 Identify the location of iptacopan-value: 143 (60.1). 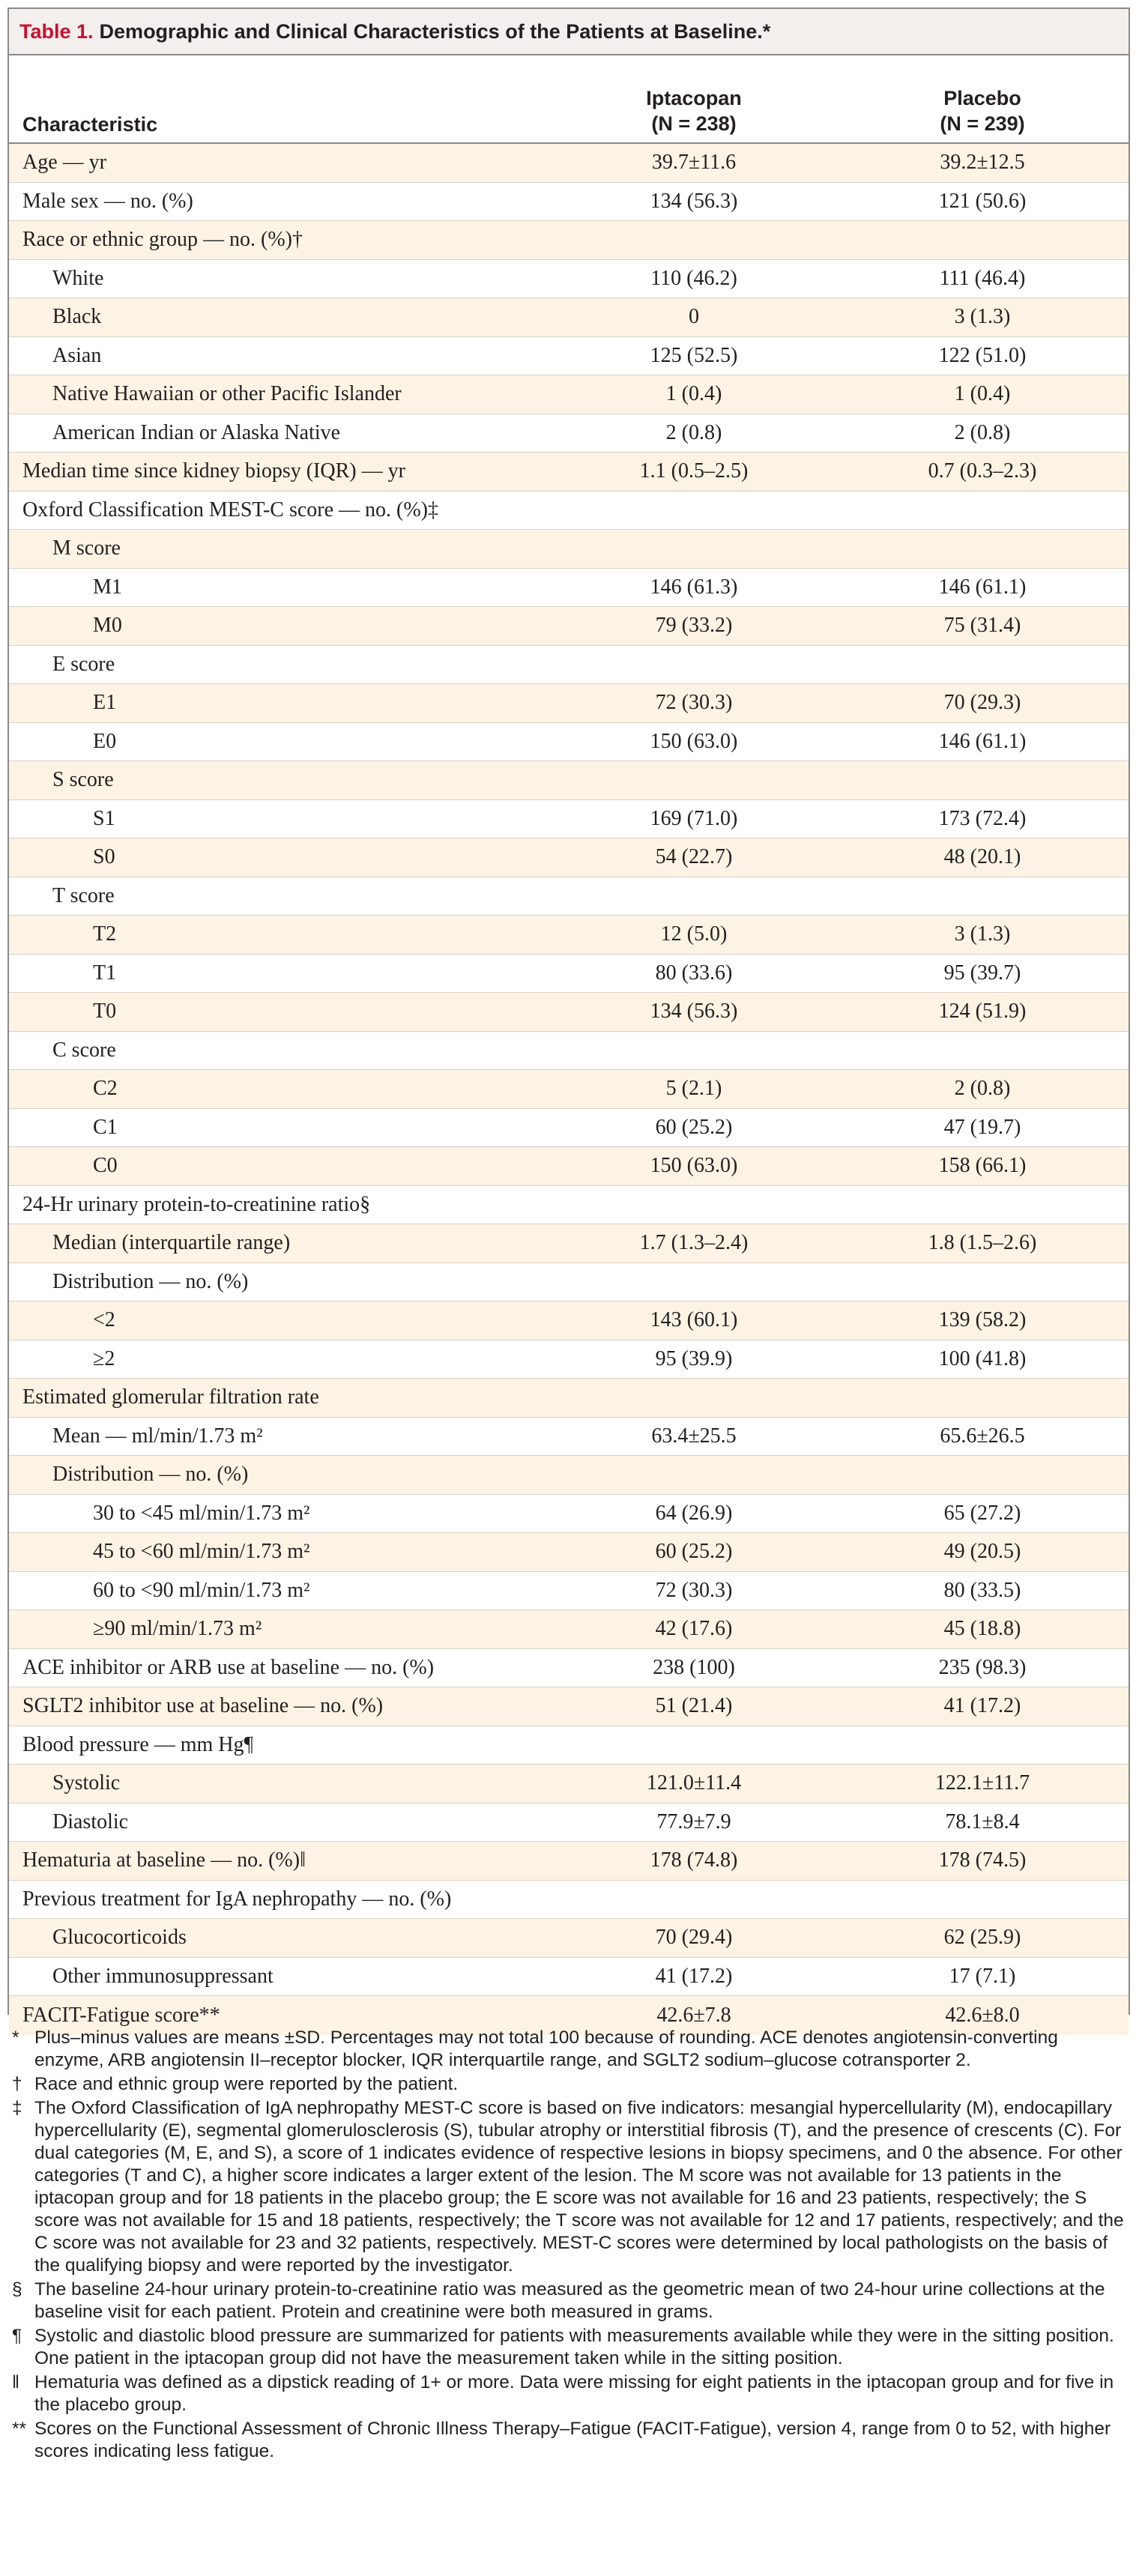
(694, 1320).